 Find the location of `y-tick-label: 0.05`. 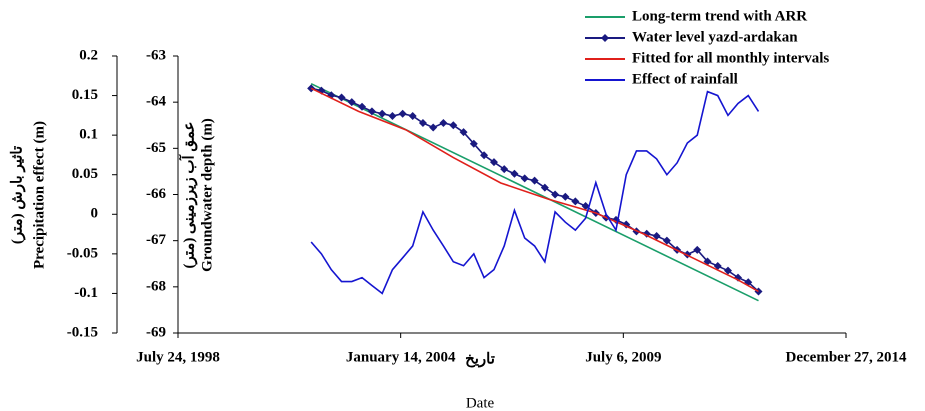

y-tick-label: 0.05 is located at coordinates (85, 174).